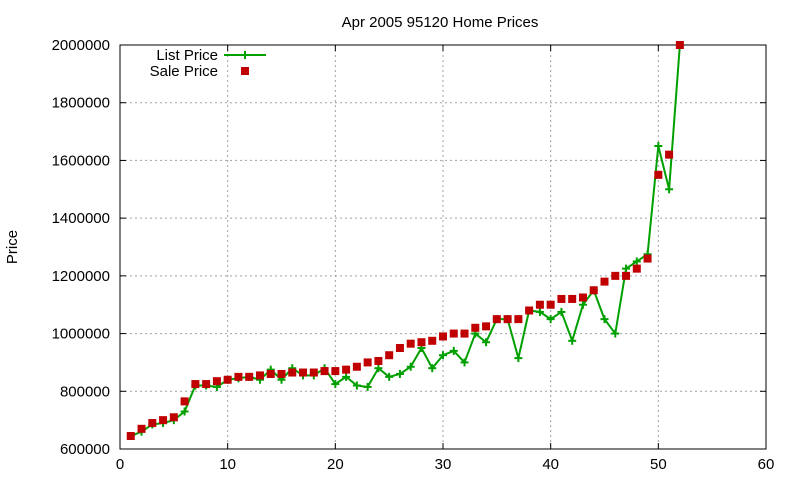  Describe the element at coordinates (81, 218) in the screenshot. I see `y-tick-label: 1400000` at that location.